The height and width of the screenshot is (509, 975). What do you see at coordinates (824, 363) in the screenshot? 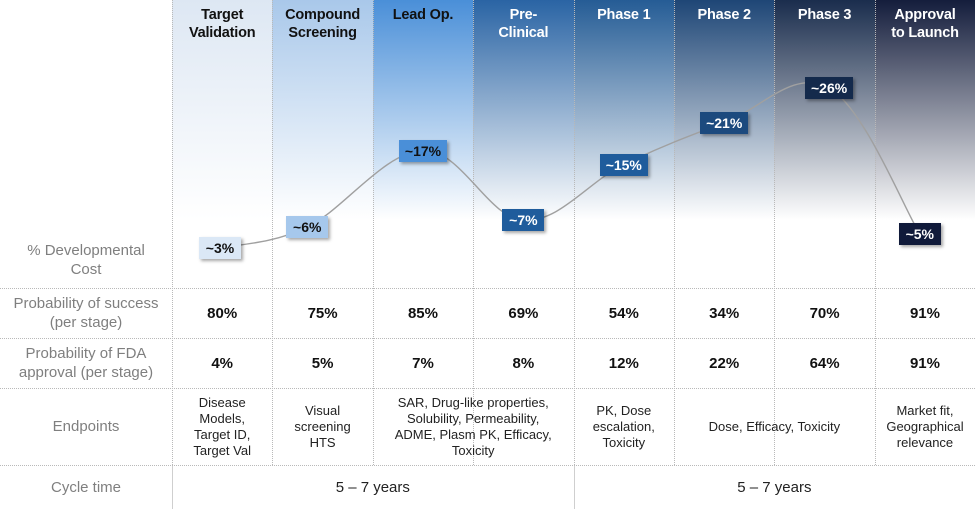
I see `probability-of-fda-approval-value: 64%` at bounding box center [824, 363].